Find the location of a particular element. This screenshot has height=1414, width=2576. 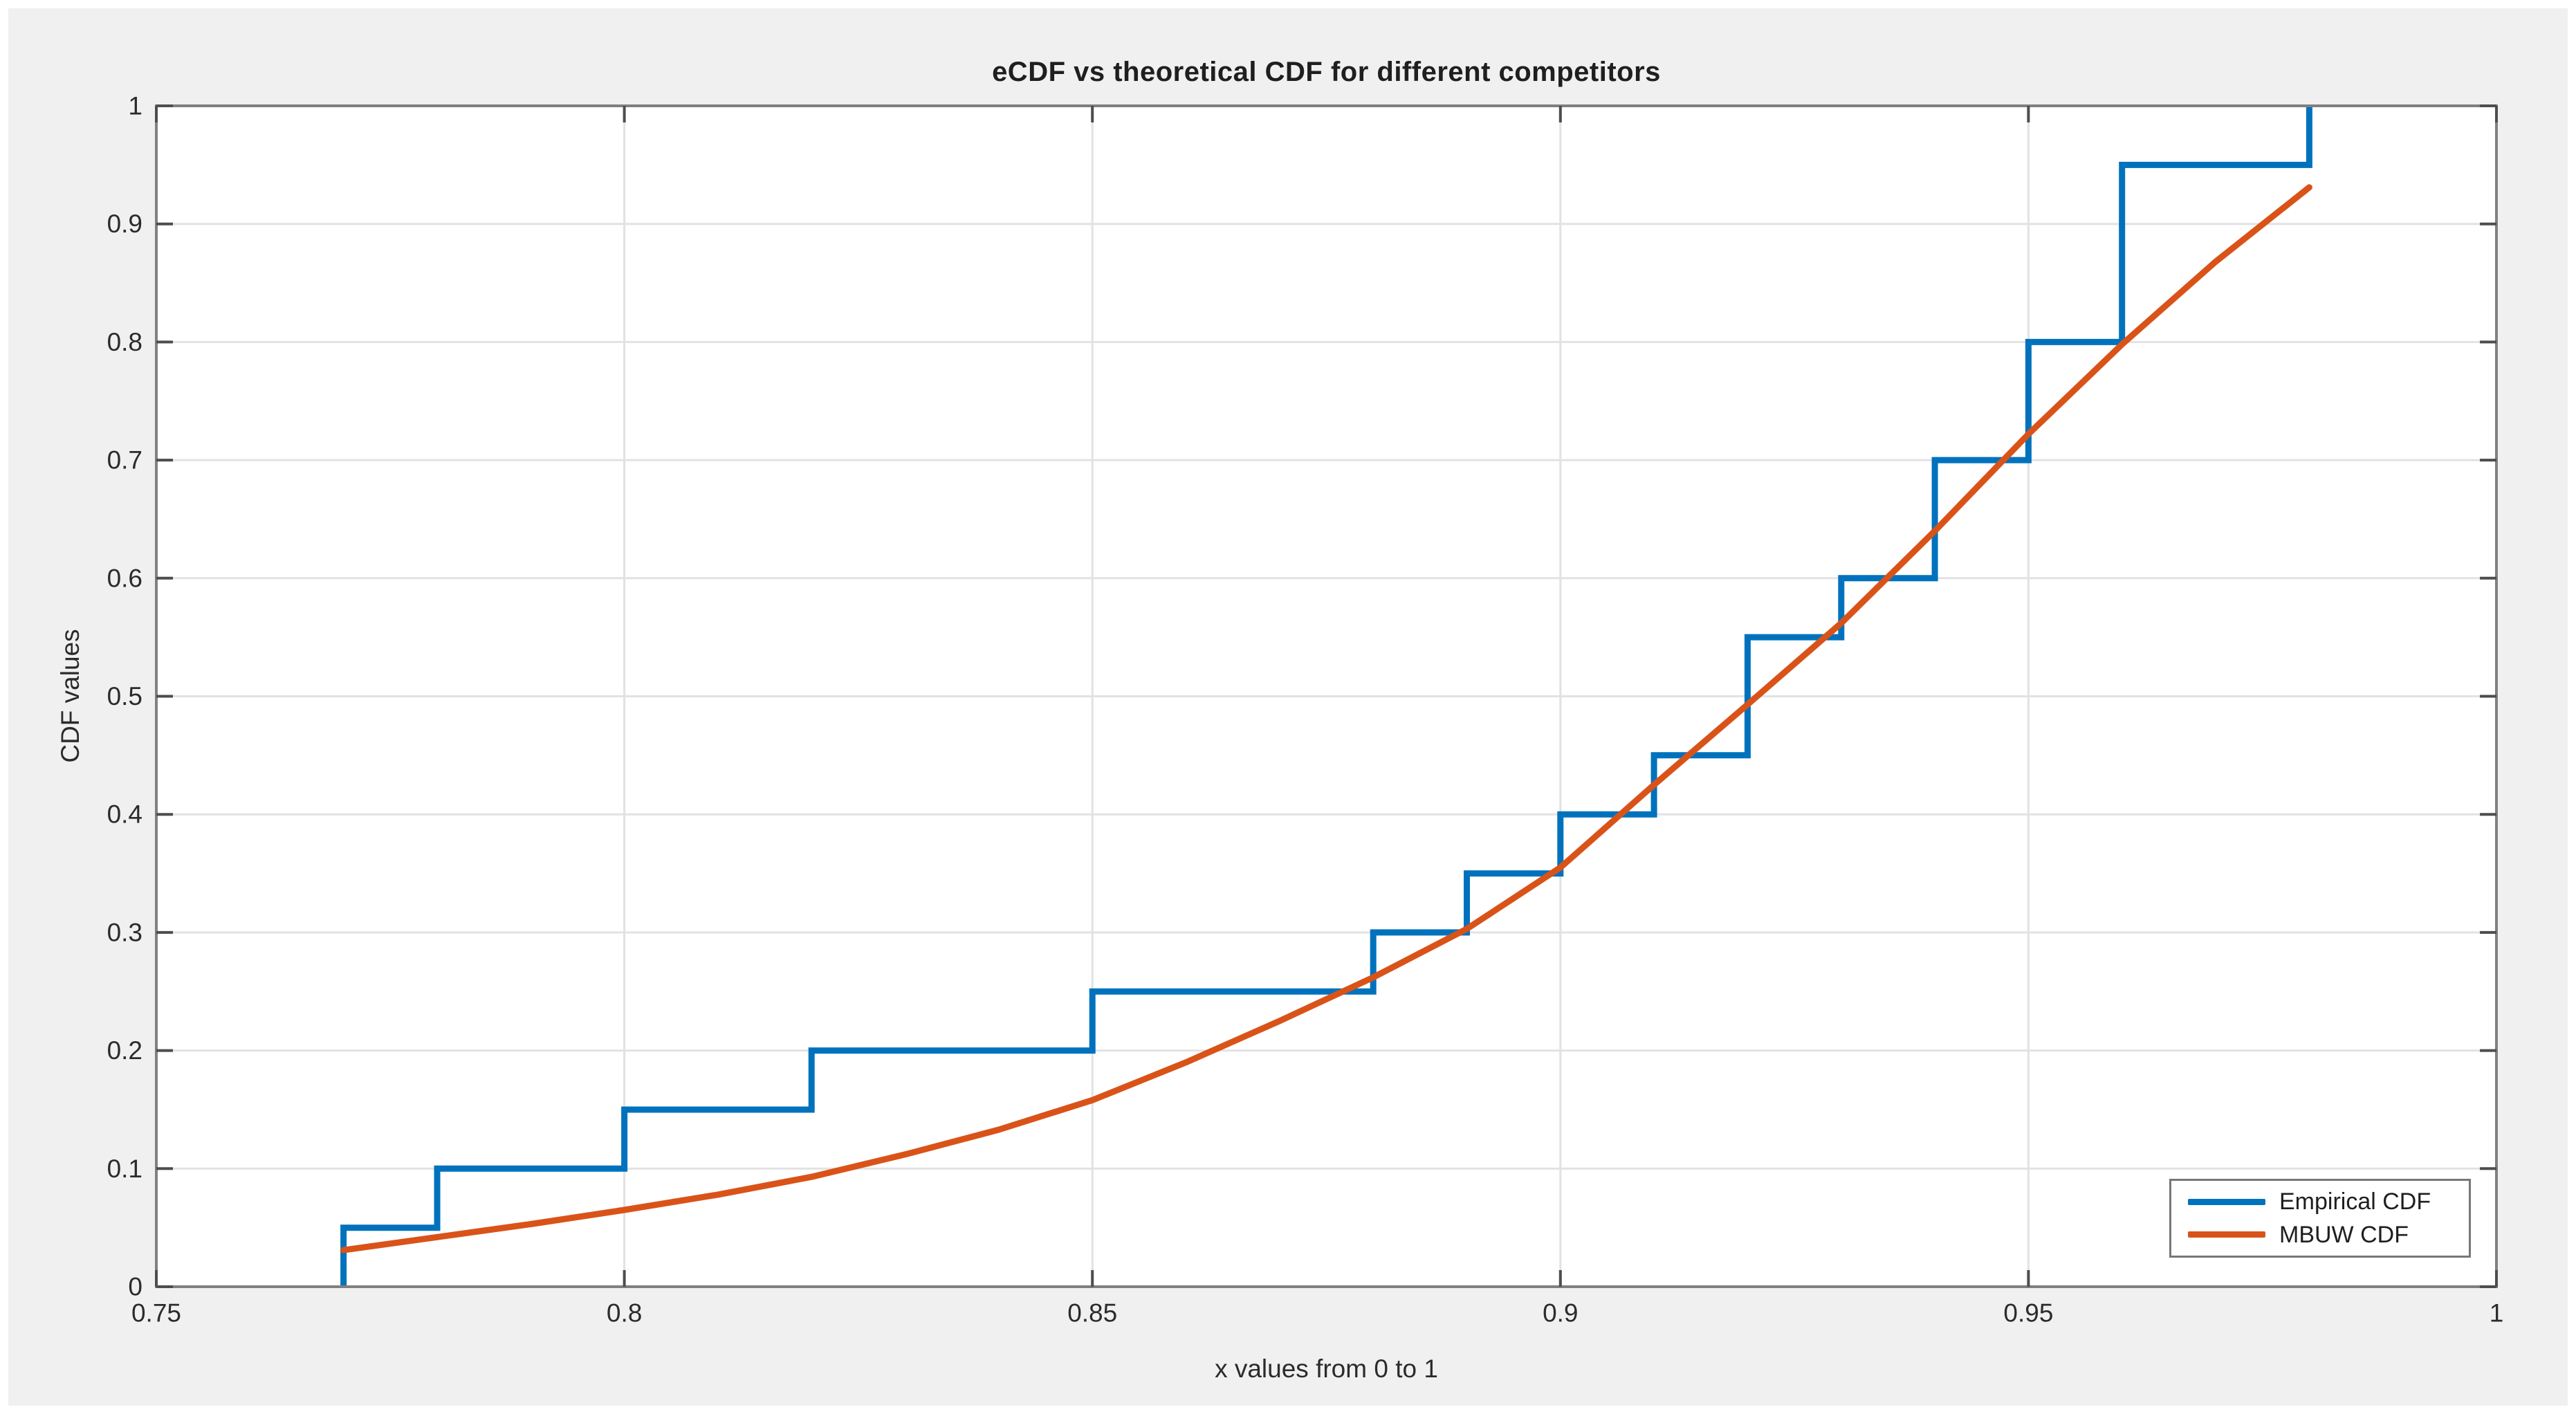

legend-label-empirical: Empirical CDF is located at coordinates (2355, 1201).